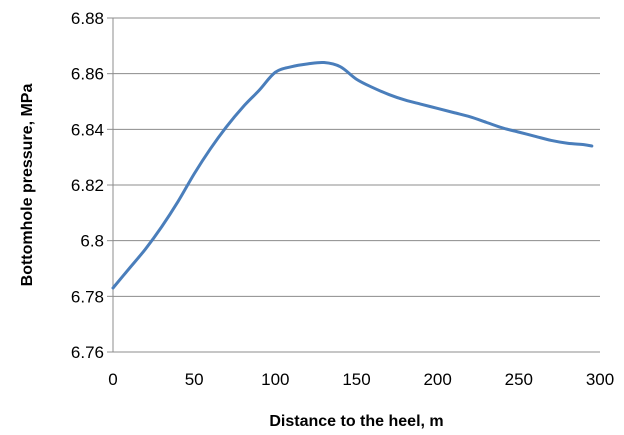  Describe the element at coordinates (92, 241) in the screenshot. I see `y-tick-label: 6.8` at that location.